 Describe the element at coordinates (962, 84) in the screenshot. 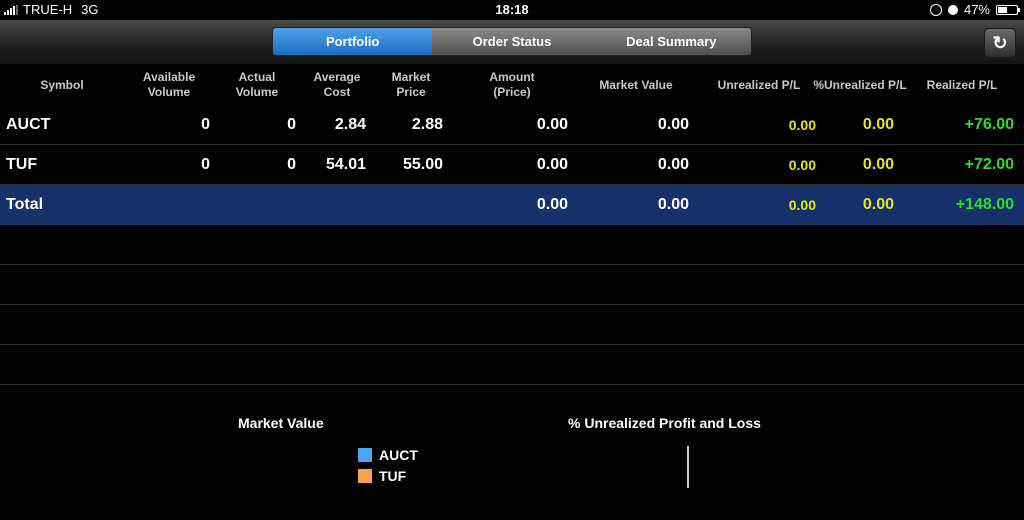

I see `header-realized-pl: Realized P/L` at that location.